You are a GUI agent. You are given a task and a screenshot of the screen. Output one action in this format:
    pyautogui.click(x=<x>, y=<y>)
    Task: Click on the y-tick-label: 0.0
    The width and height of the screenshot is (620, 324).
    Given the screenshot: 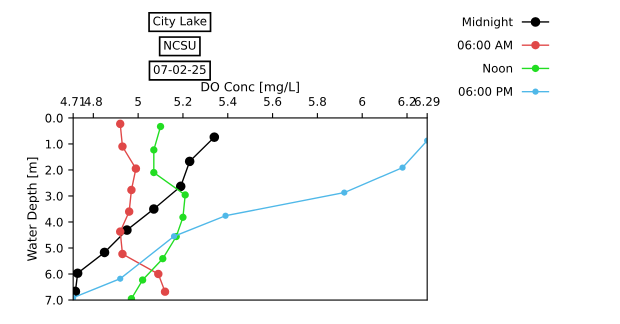 What is the action you would take?
    pyautogui.click(x=54, y=118)
    